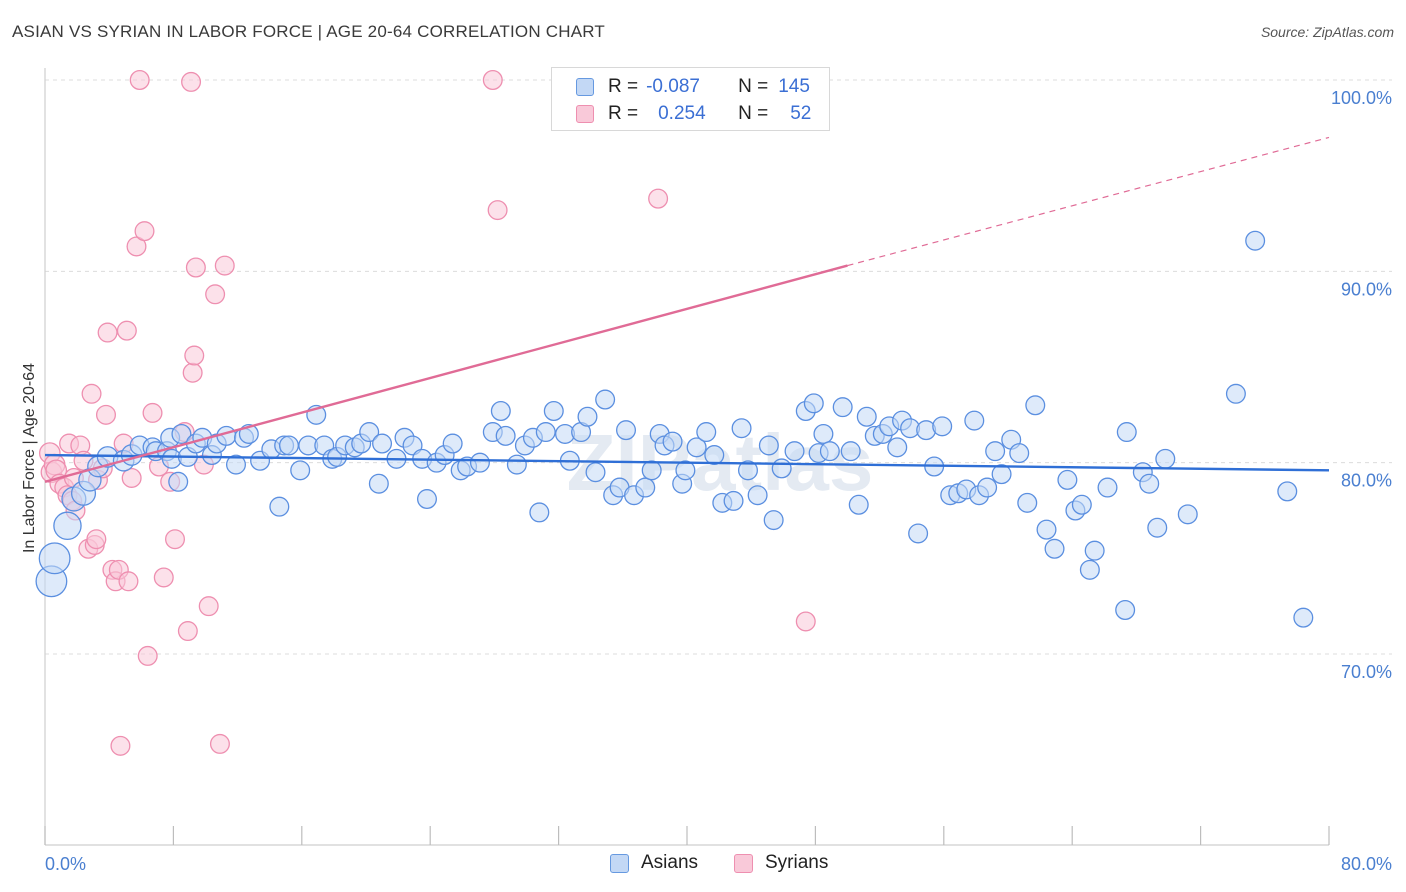  Describe the element at coordinates (797, 862) in the screenshot. I see `legend-label-syrians: Syrians` at that location.